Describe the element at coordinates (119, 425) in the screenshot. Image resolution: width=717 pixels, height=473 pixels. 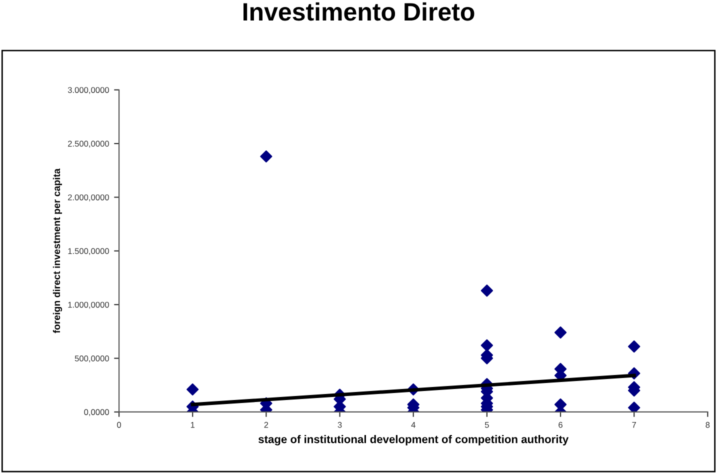
I see `x-tick-label: 0` at that location.